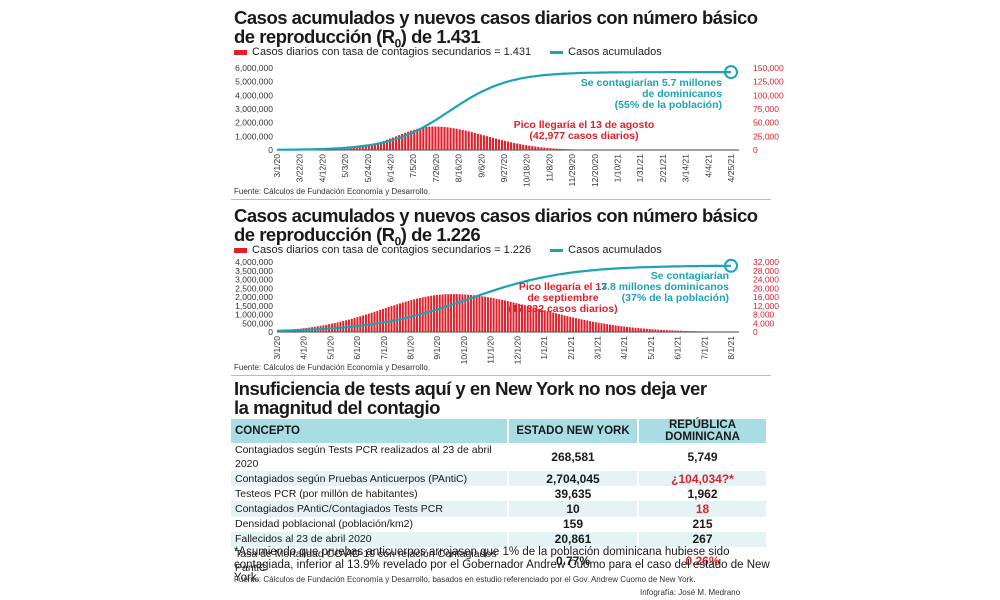  I want to click on chart2-x-tick-label: 11/1/20, so click(491, 350).